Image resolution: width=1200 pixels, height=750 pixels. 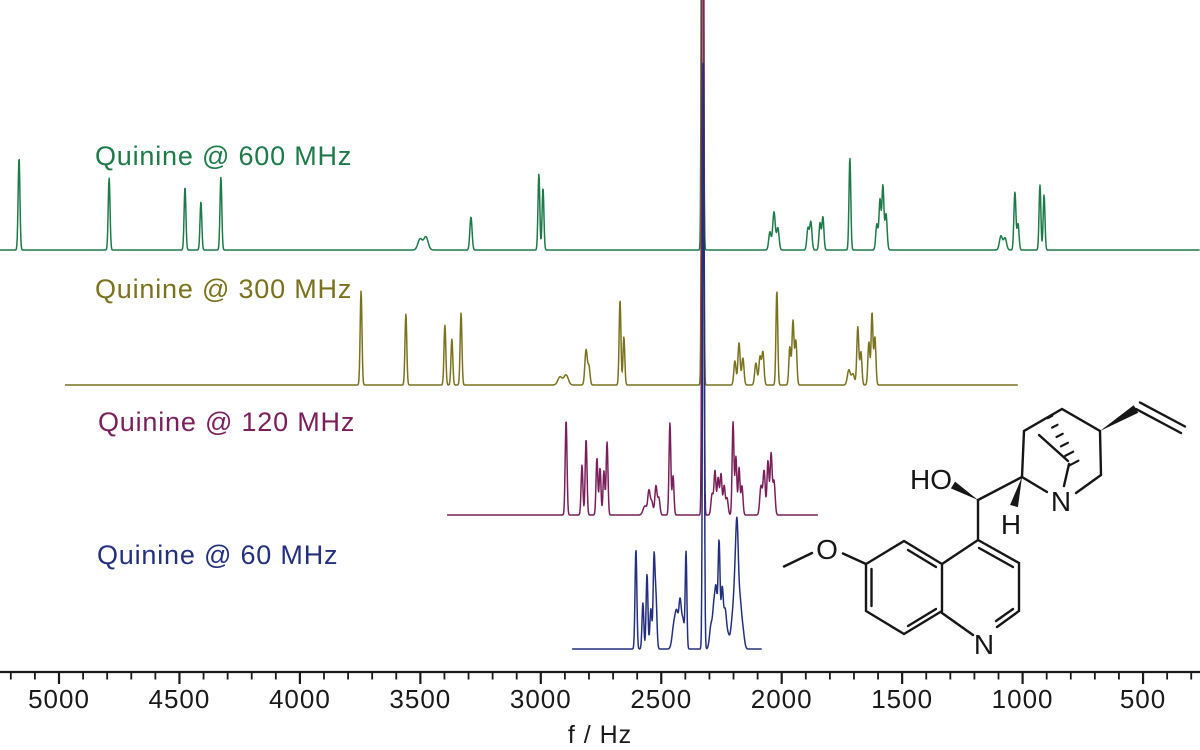 I want to click on x-axis-label: f / Hz, so click(x=600, y=735).